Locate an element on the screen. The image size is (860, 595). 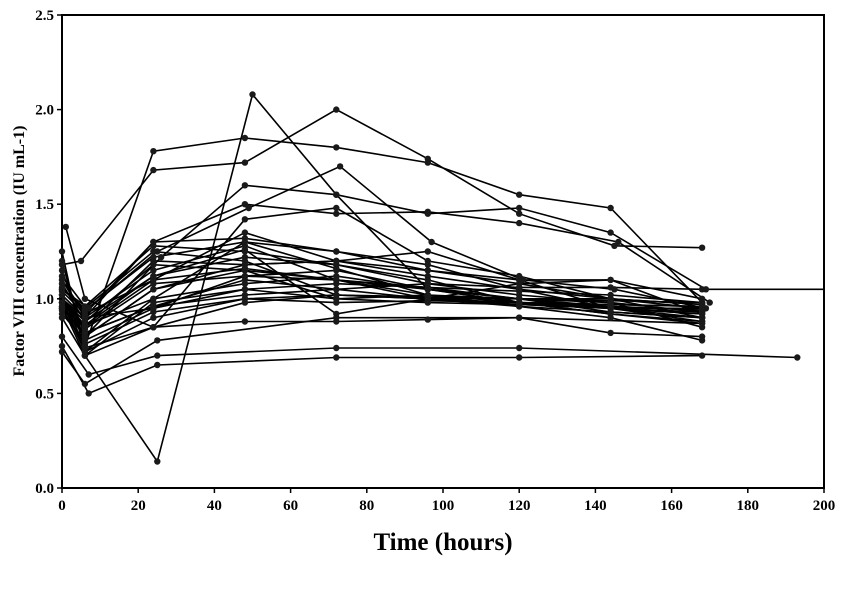
data-point-s8 is located at coordinates (245, 232).